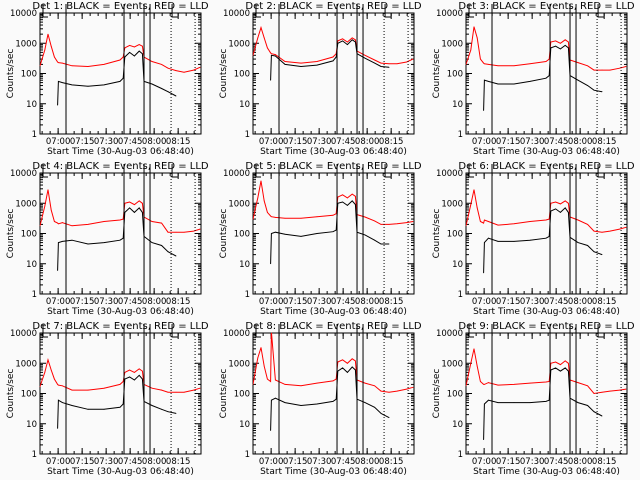 This screenshot has width=640, height=480. What do you see at coordinates (242, 75) in the screenshot?
I see `y-tick-label: 100` at bounding box center [242, 75].